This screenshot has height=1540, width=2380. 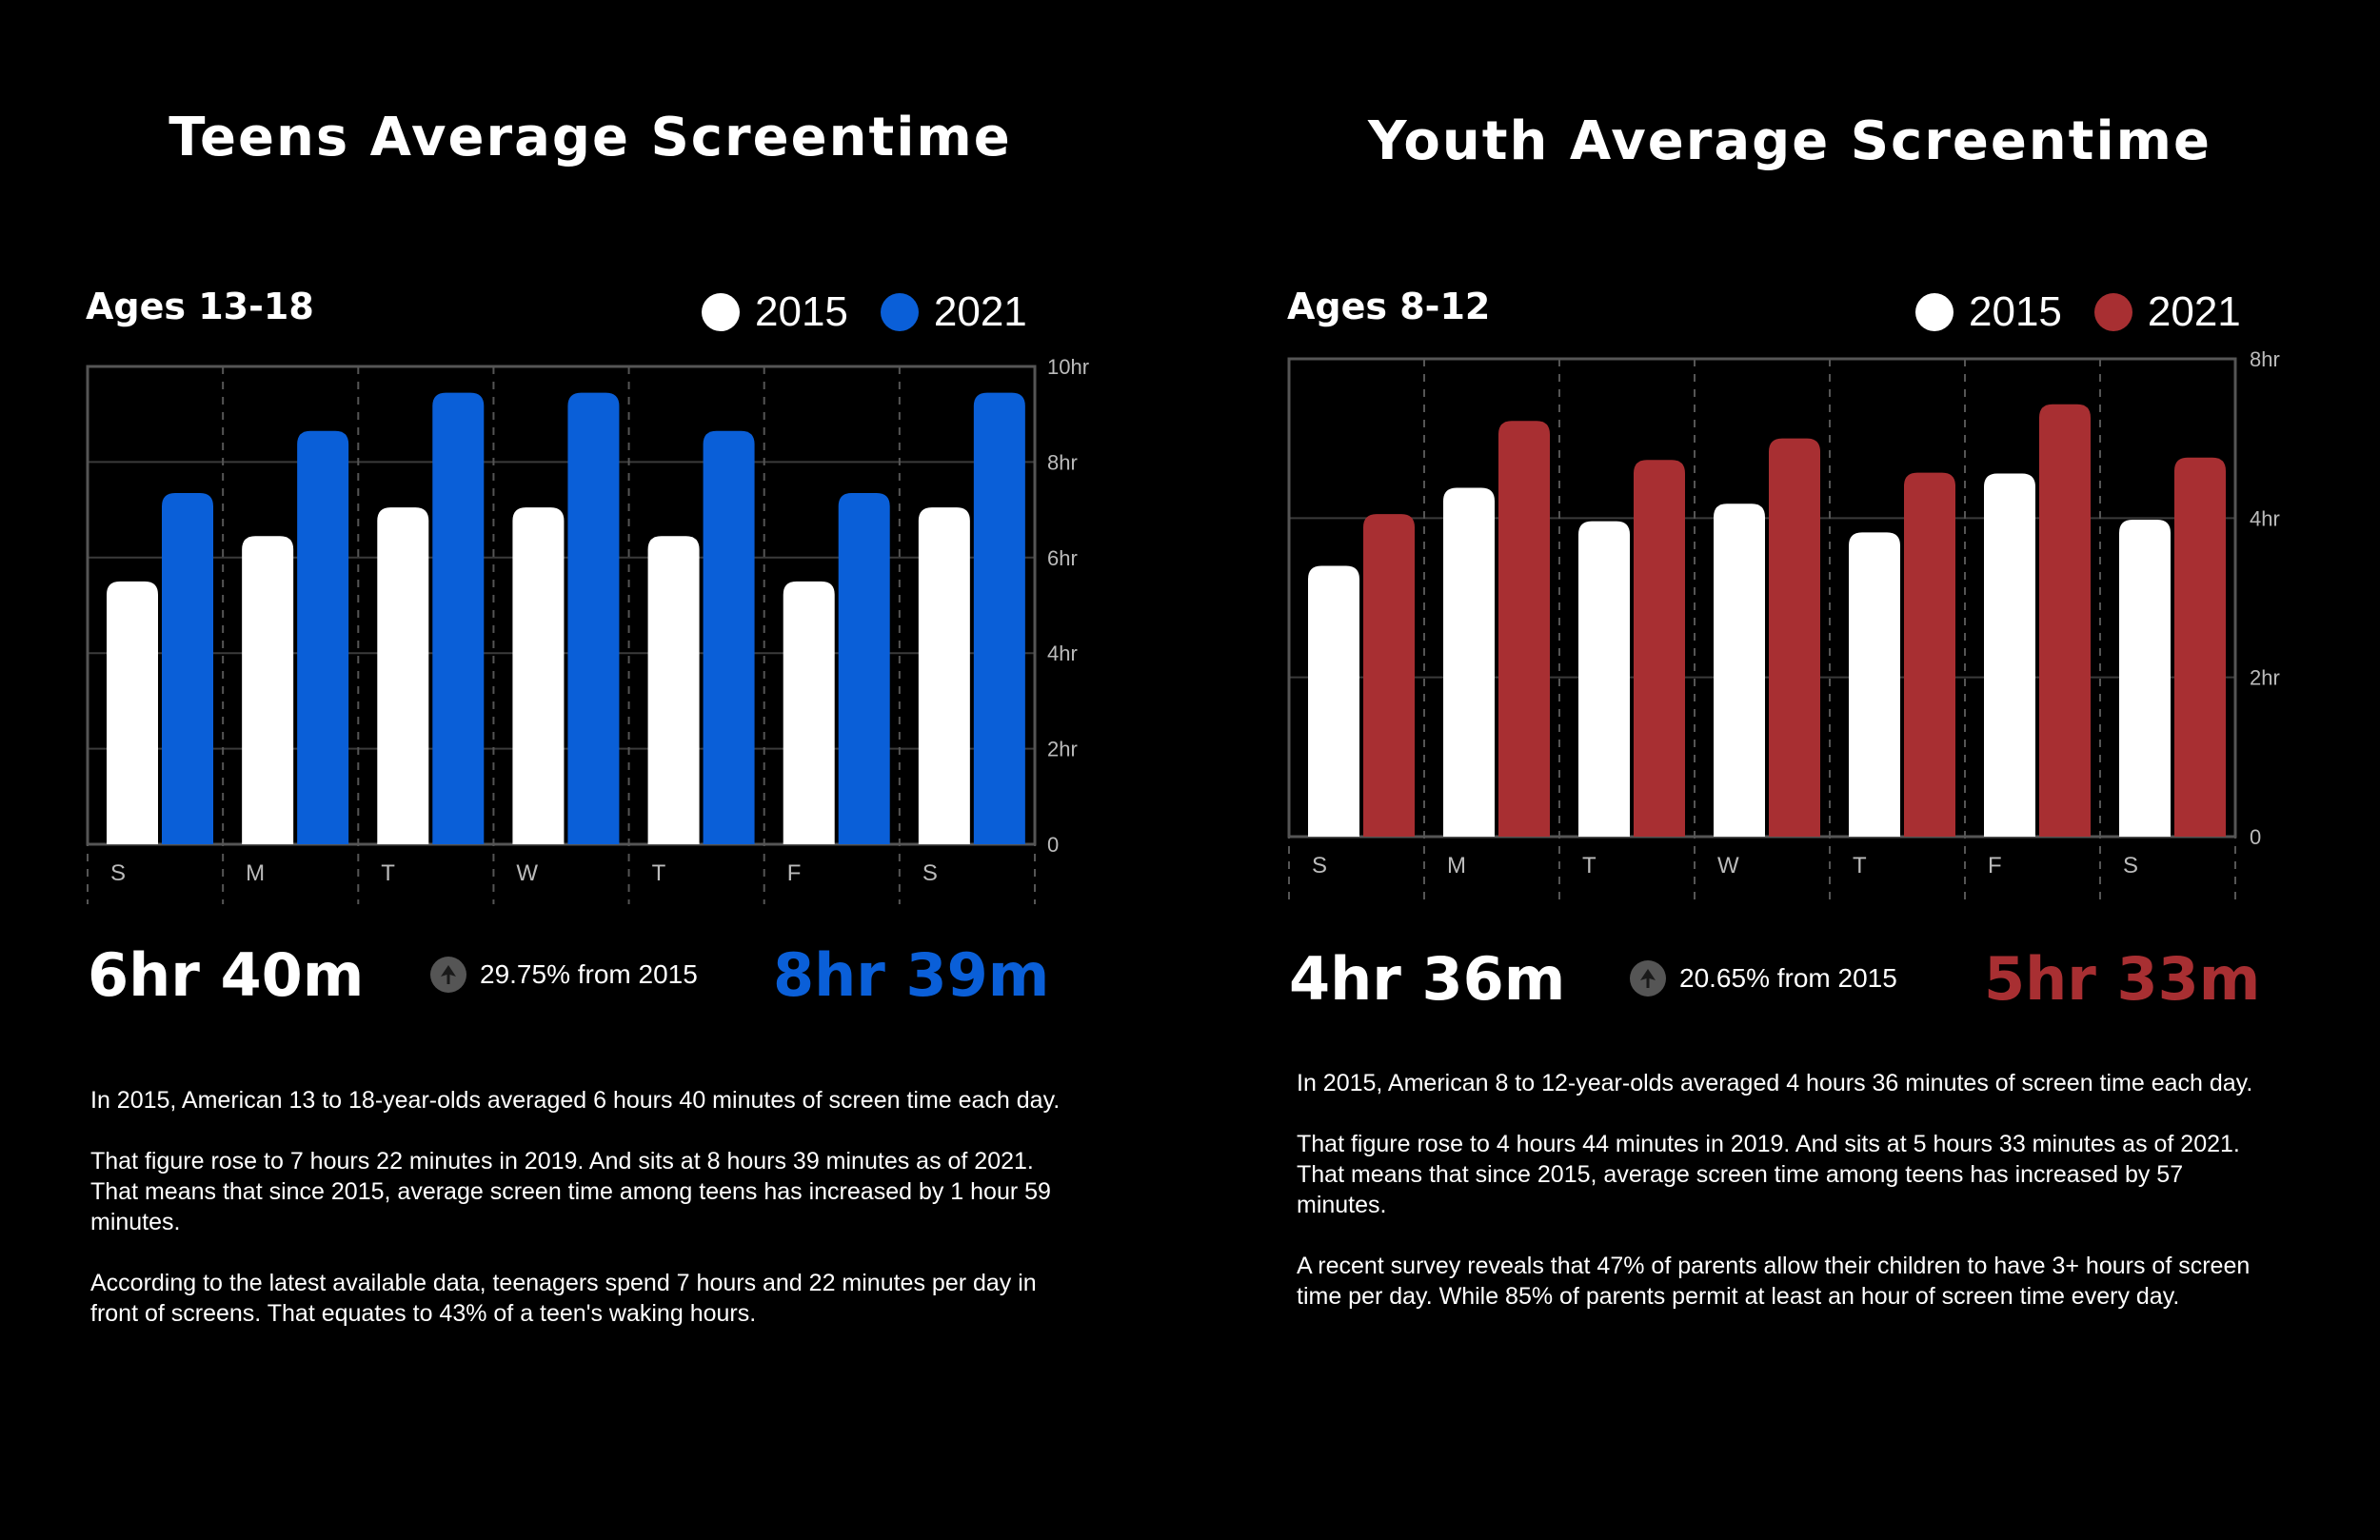 What do you see at coordinates (911, 975) in the screenshot?
I see `teens-stat-2021: 8hr 39m` at bounding box center [911, 975].